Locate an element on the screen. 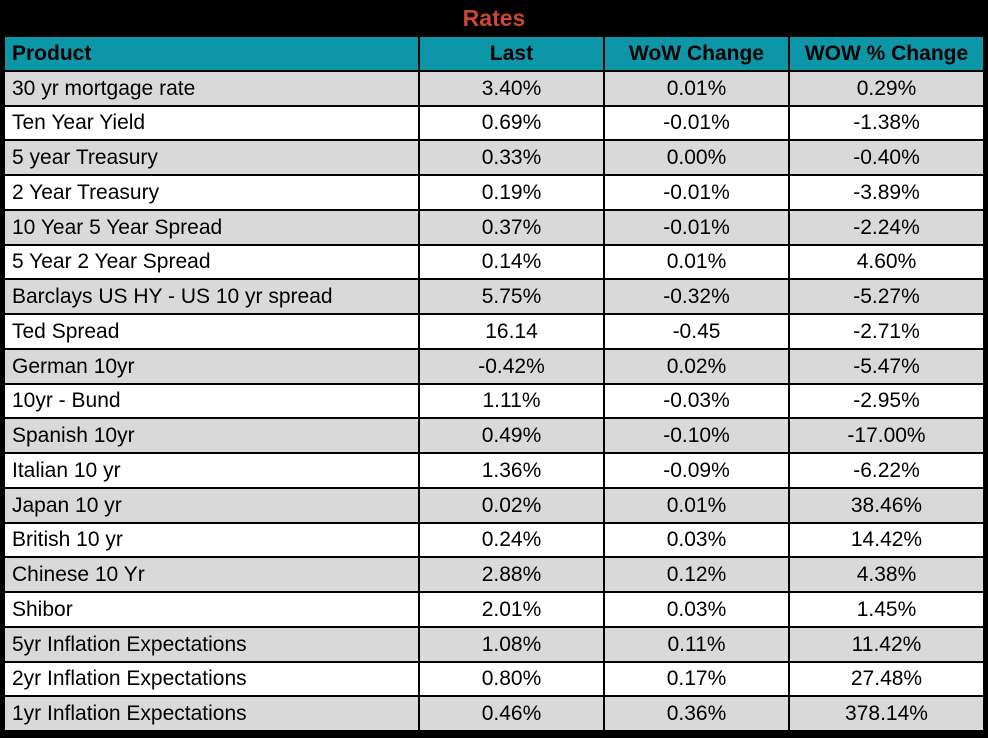  table-title: Rates is located at coordinates (494, 18).